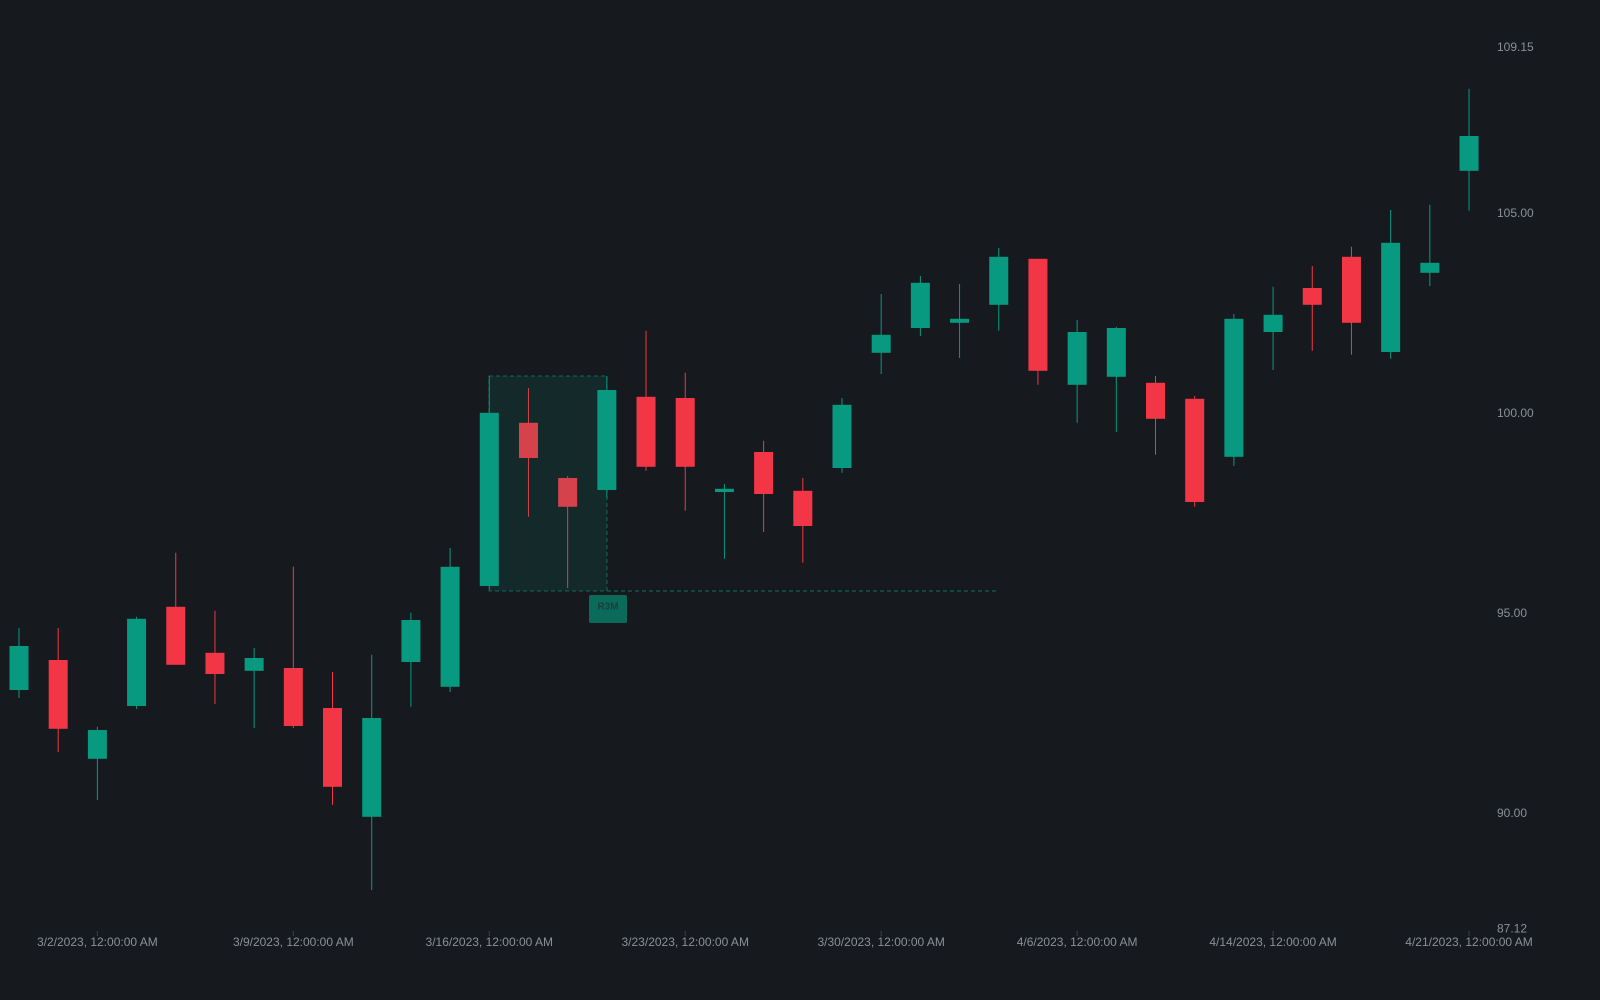 The image size is (1600, 1000). Describe the element at coordinates (548, 483) in the screenshot. I see `selection-box` at that location.